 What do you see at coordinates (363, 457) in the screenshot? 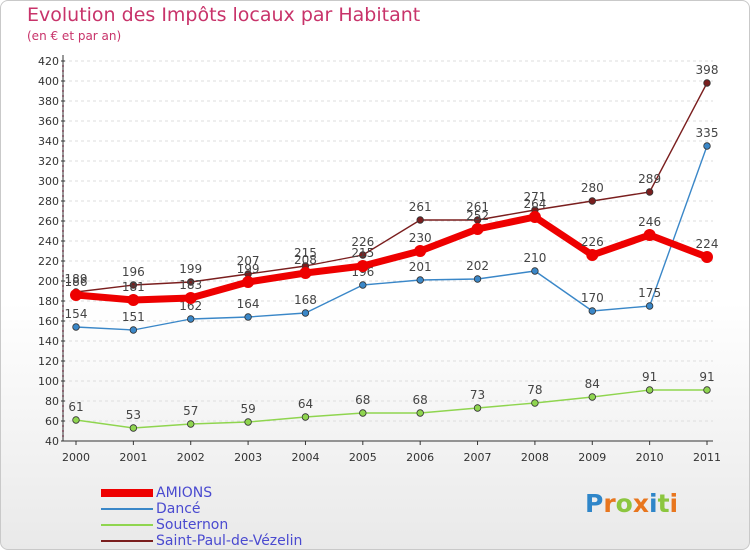
I see `x-tick-label: 2005` at bounding box center [363, 457].